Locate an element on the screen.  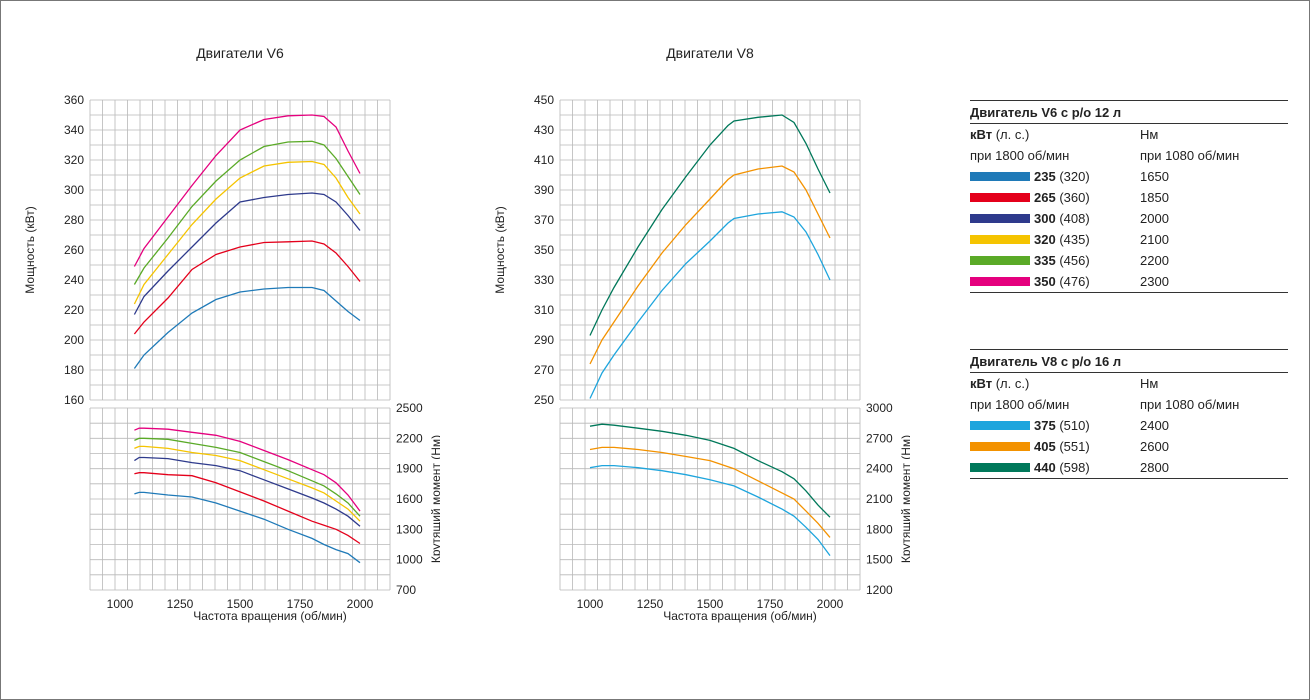
v8-power-ytick: 430 is located at coordinates (544, 130).